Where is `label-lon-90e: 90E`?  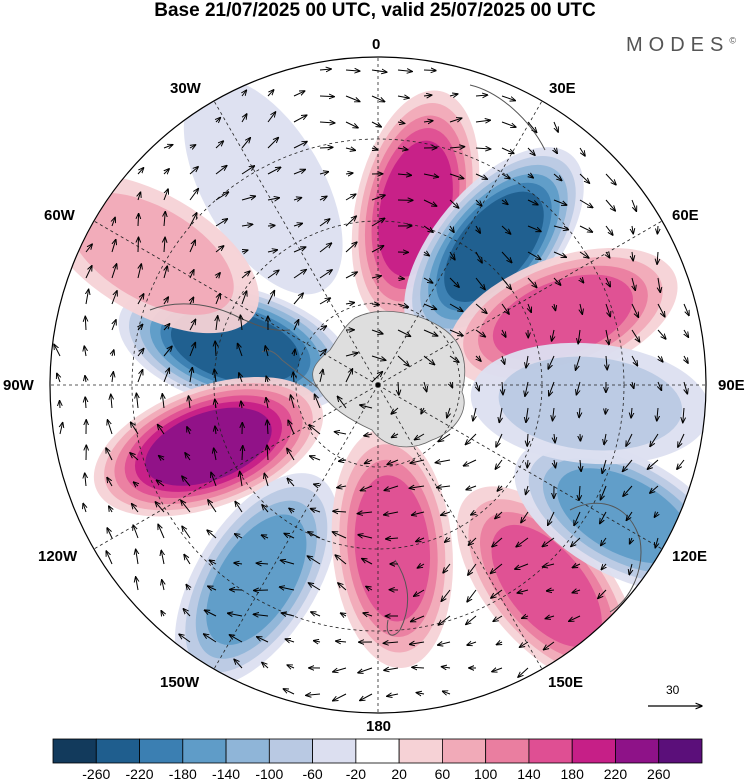 label-lon-90e: 90E is located at coordinates (731, 385).